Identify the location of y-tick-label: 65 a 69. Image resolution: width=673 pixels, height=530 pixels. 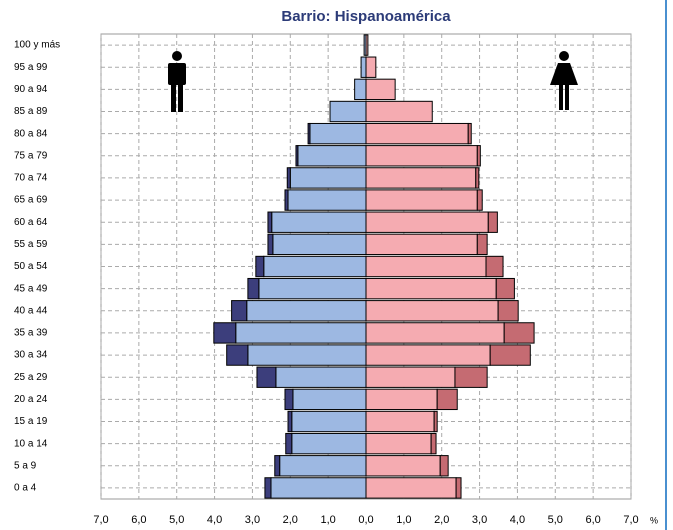
(31, 200).